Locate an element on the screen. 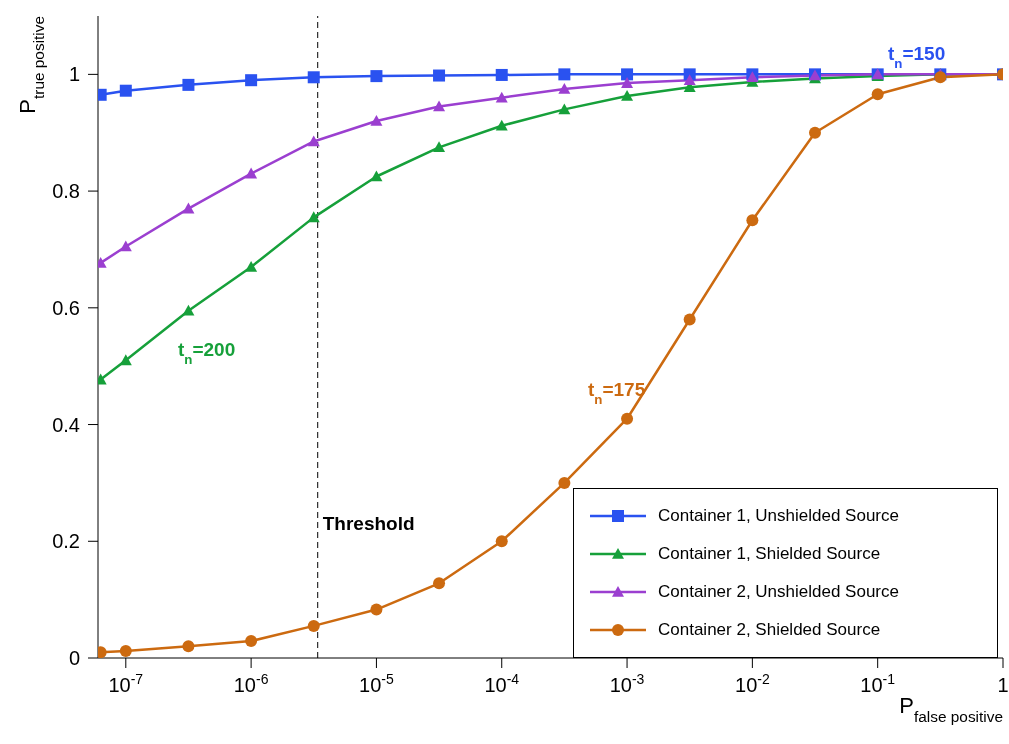  y-tick-label: 0.2 is located at coordinates (66, 541).